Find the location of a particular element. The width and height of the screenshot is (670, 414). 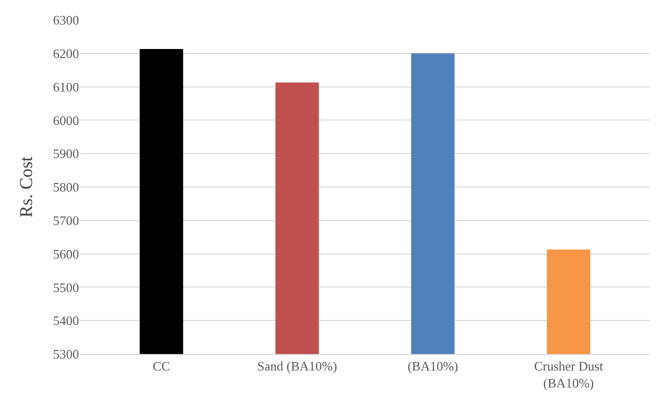

y-tick-label: 6200 is located at coordinates (66, 53).